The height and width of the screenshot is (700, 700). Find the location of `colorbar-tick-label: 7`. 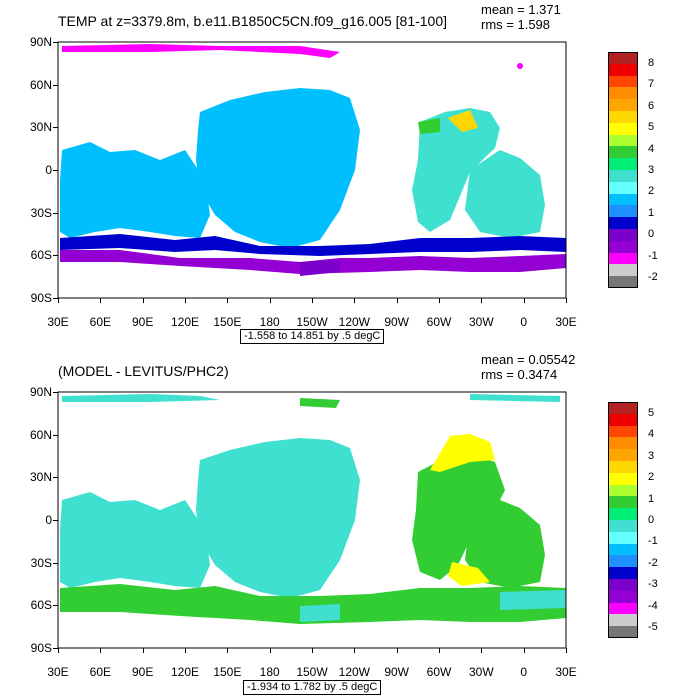

colorbar-tick-label: 7 is located at coordinates (651, 84).